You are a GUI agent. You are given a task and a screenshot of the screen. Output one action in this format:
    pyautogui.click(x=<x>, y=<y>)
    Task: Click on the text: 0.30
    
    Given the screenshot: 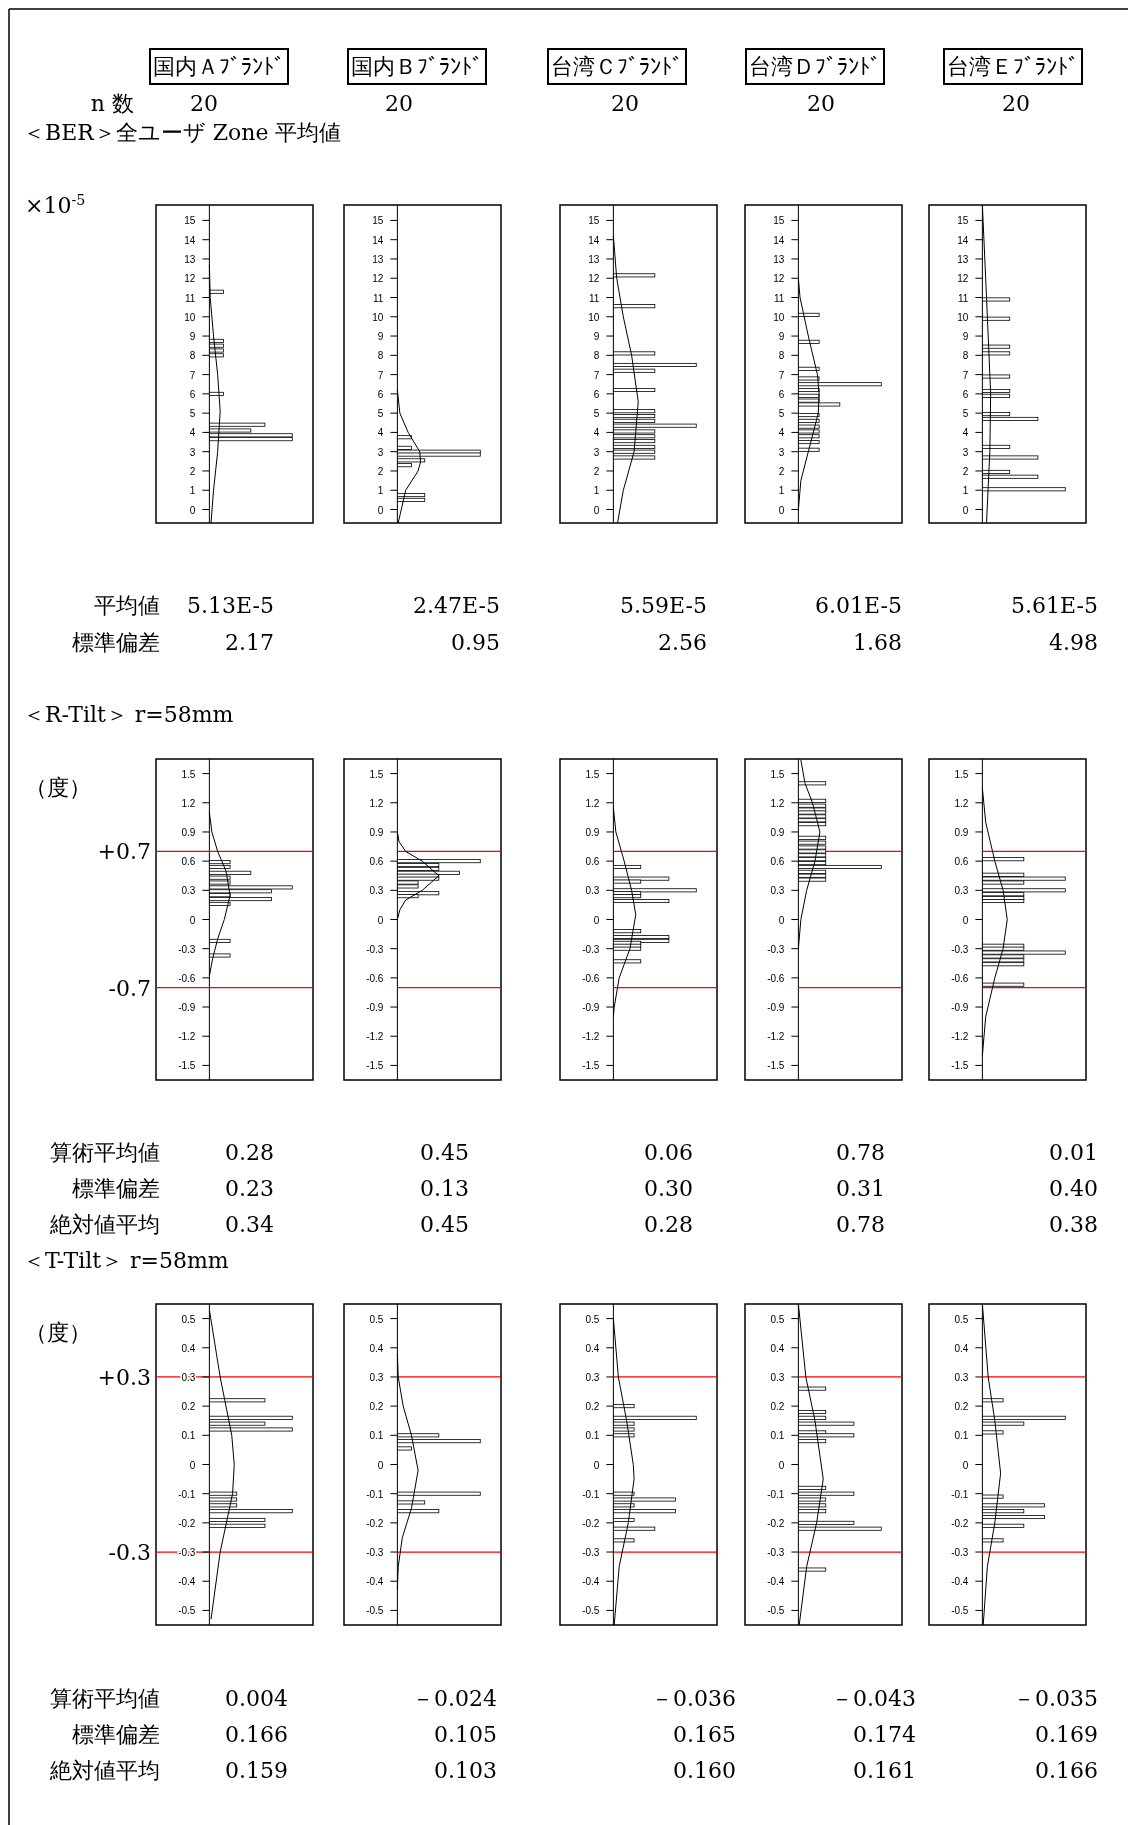 What is the action you would take?
    pyautogui.click(x=668, y=1188)
    